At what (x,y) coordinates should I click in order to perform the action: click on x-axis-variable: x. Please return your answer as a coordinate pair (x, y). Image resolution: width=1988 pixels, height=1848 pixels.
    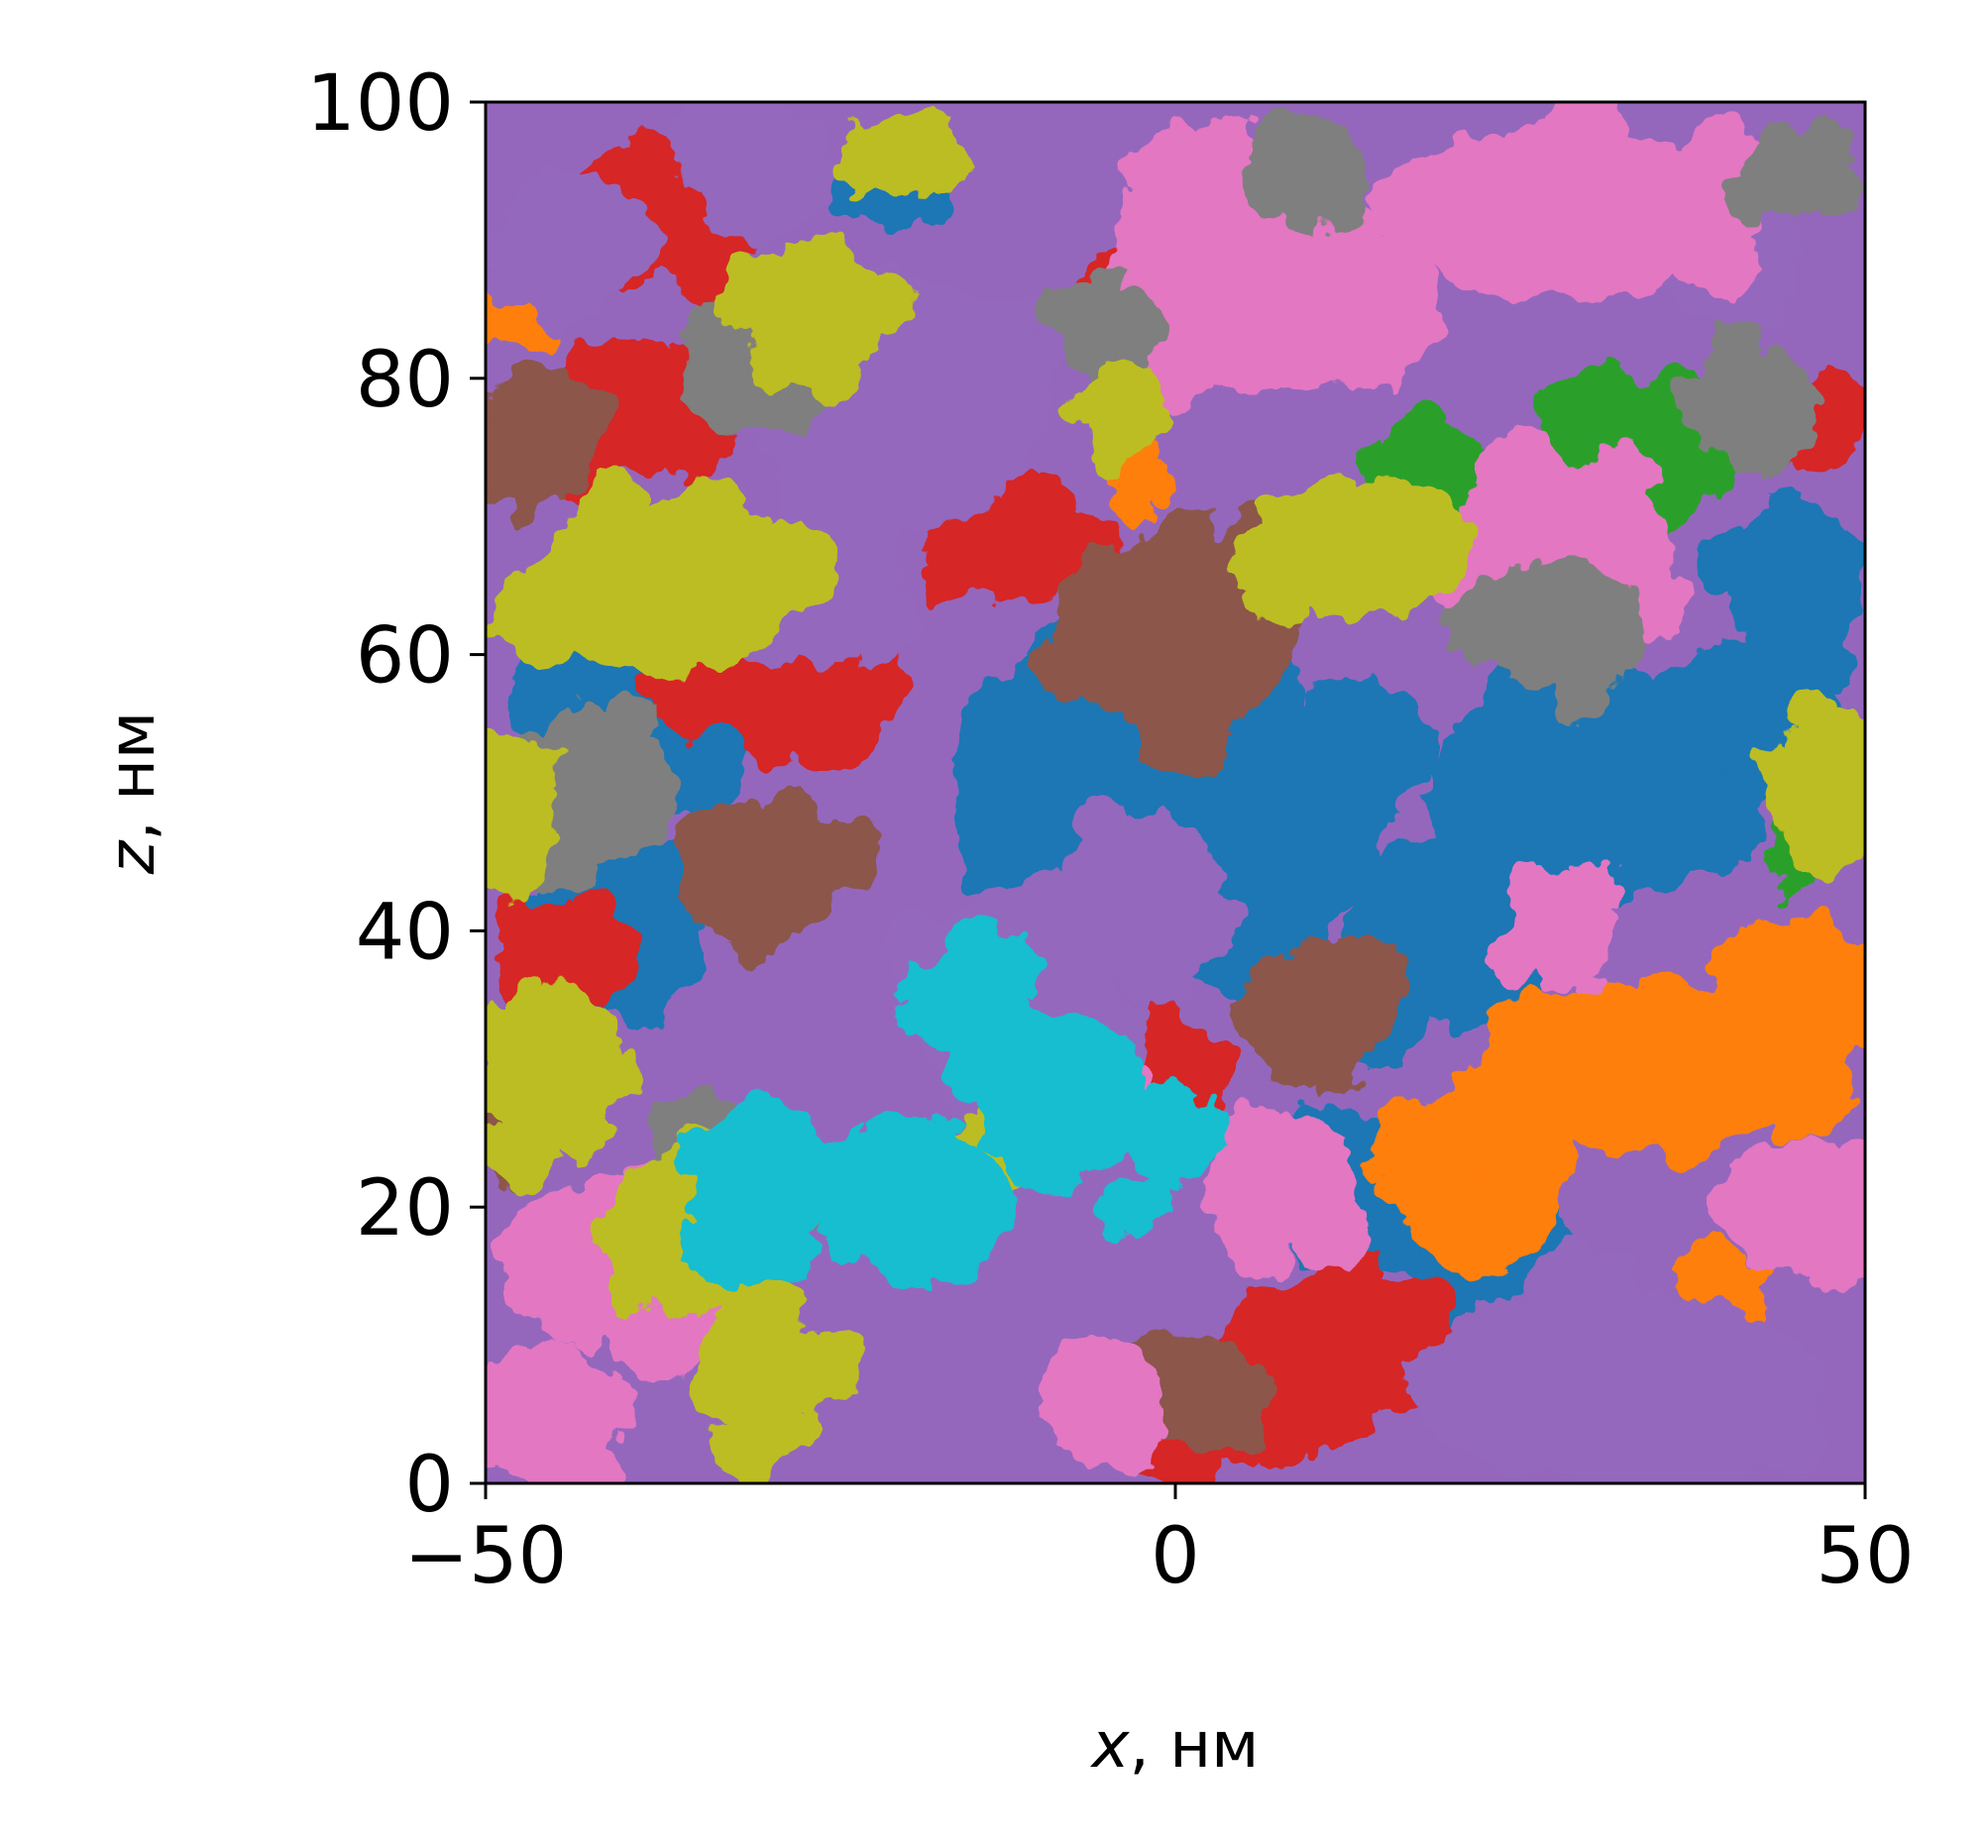
    Looking at the image, I should click on (1110, 1746).